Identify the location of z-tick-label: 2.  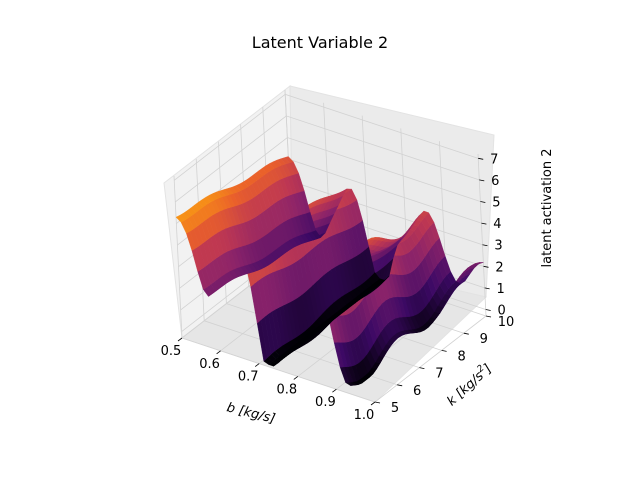
(499, 267).